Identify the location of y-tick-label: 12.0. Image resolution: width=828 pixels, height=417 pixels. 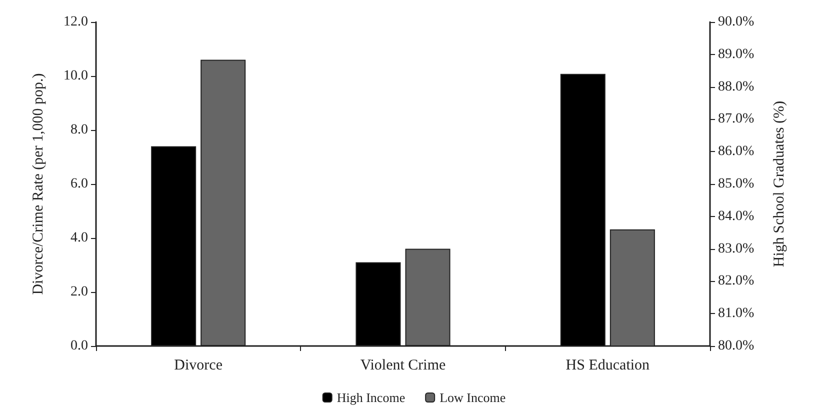
(76, 22).